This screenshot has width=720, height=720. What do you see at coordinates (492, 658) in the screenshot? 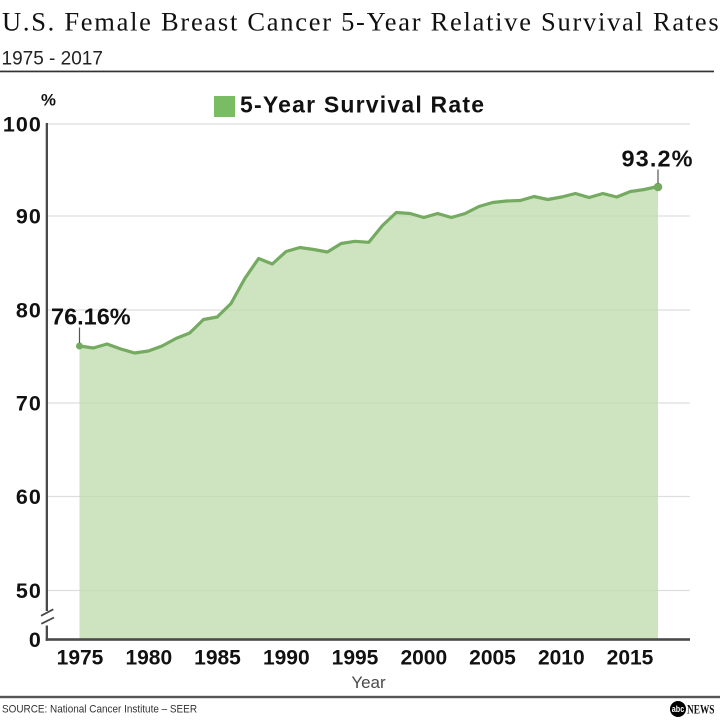
I see `svg-text: 2005` at bounding box center [492, 658].